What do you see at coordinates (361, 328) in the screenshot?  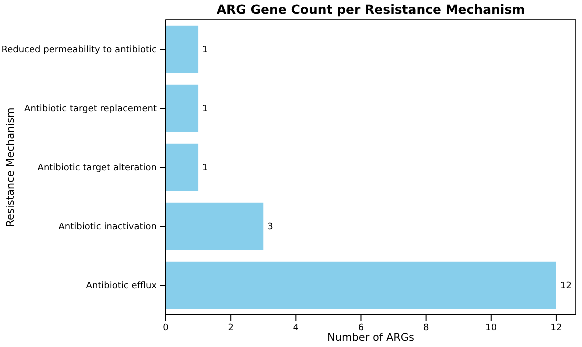 I see `x-tick-label: 6` at bounding box center [361, 328].